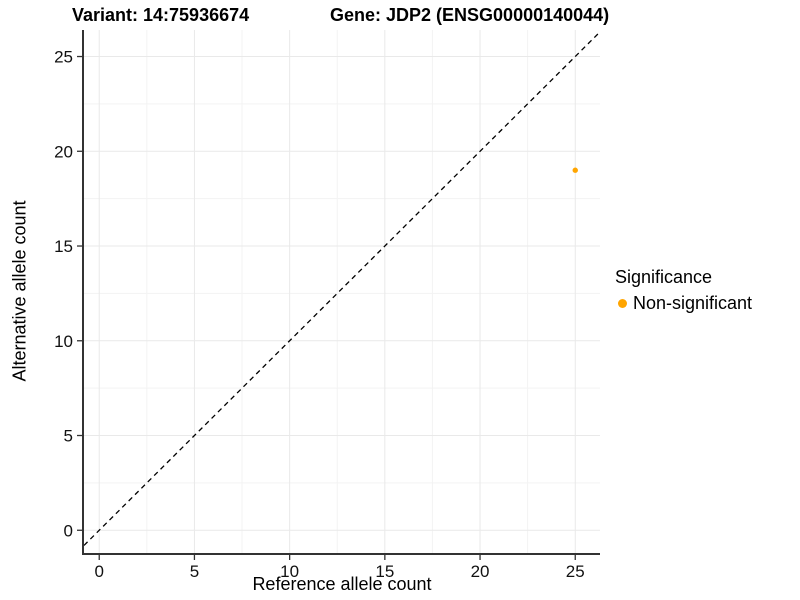  What do you see at coordinates (63, 341) in the screenshot?
I see `y-tick-label: 10` at bounding box center [63, 341].